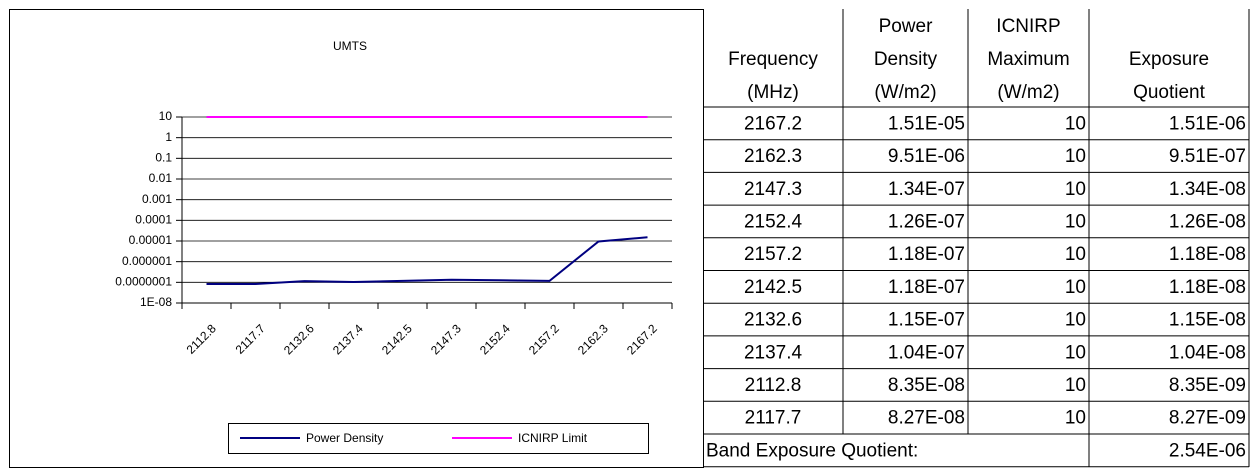 Image resolution: width=1251 pixels, height=468 pixels. I want to click on table-cell: 2162.3, so click(773, 156).